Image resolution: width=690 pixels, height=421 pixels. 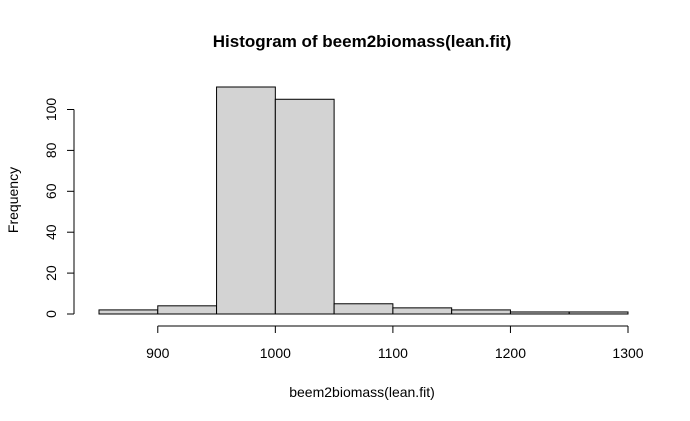 What do you see at coordinates (158, 353) in the screenshot?
I see `x-tick-label: 900` at bounding box center [158, 353].